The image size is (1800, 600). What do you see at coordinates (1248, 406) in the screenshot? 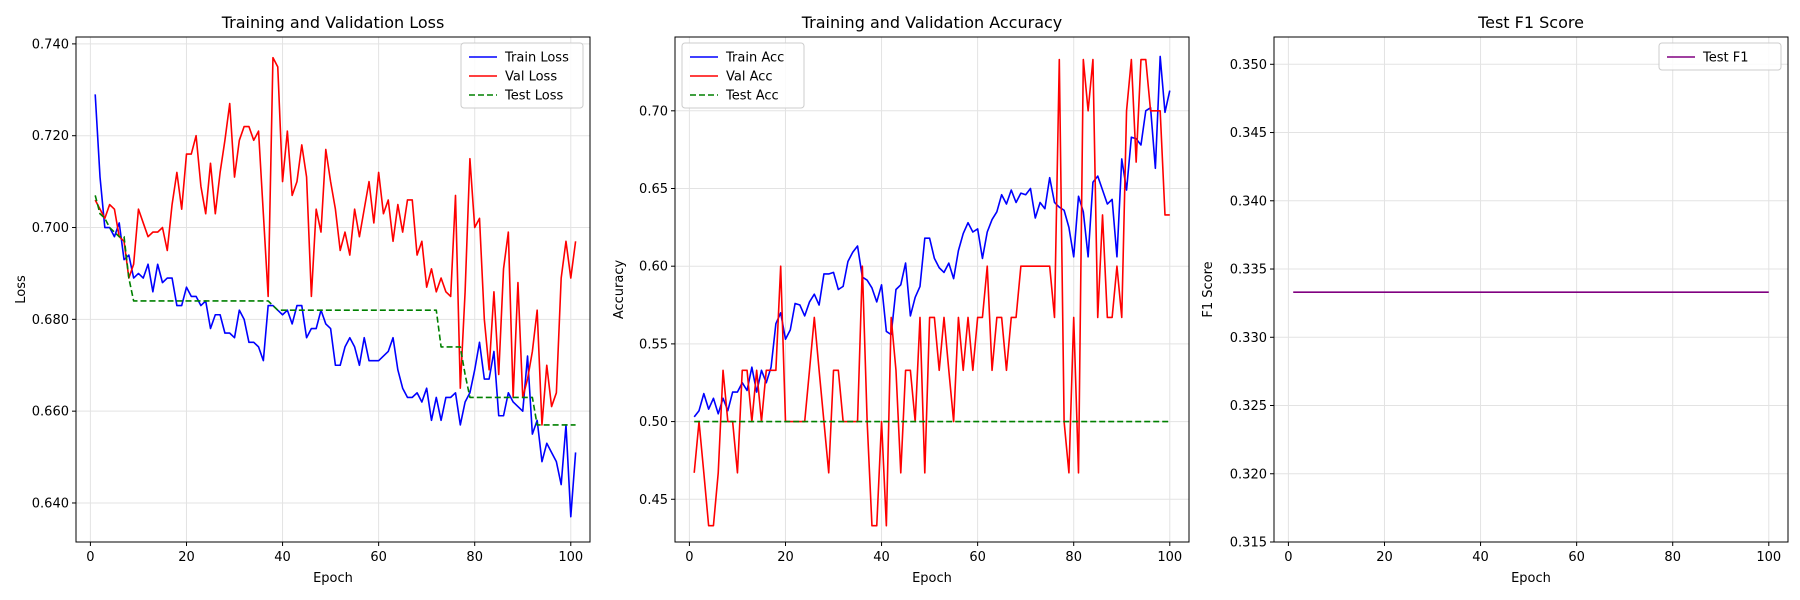
I see `f1-chart-y-tick-label: 0.325` at bounding box center [1248, 406].